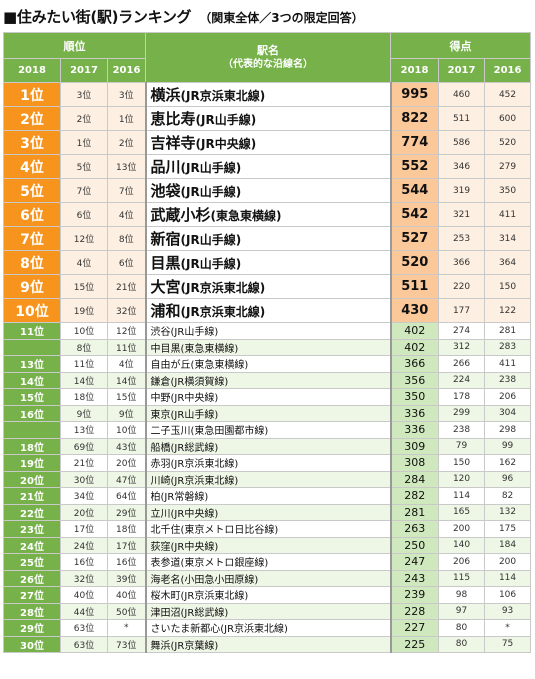 This screenshot has width=535, height=679. What do you see at coordinates (32, 190) in the screenshot?
I see `rank-2018: 5位` at bounding box center [32, 190].